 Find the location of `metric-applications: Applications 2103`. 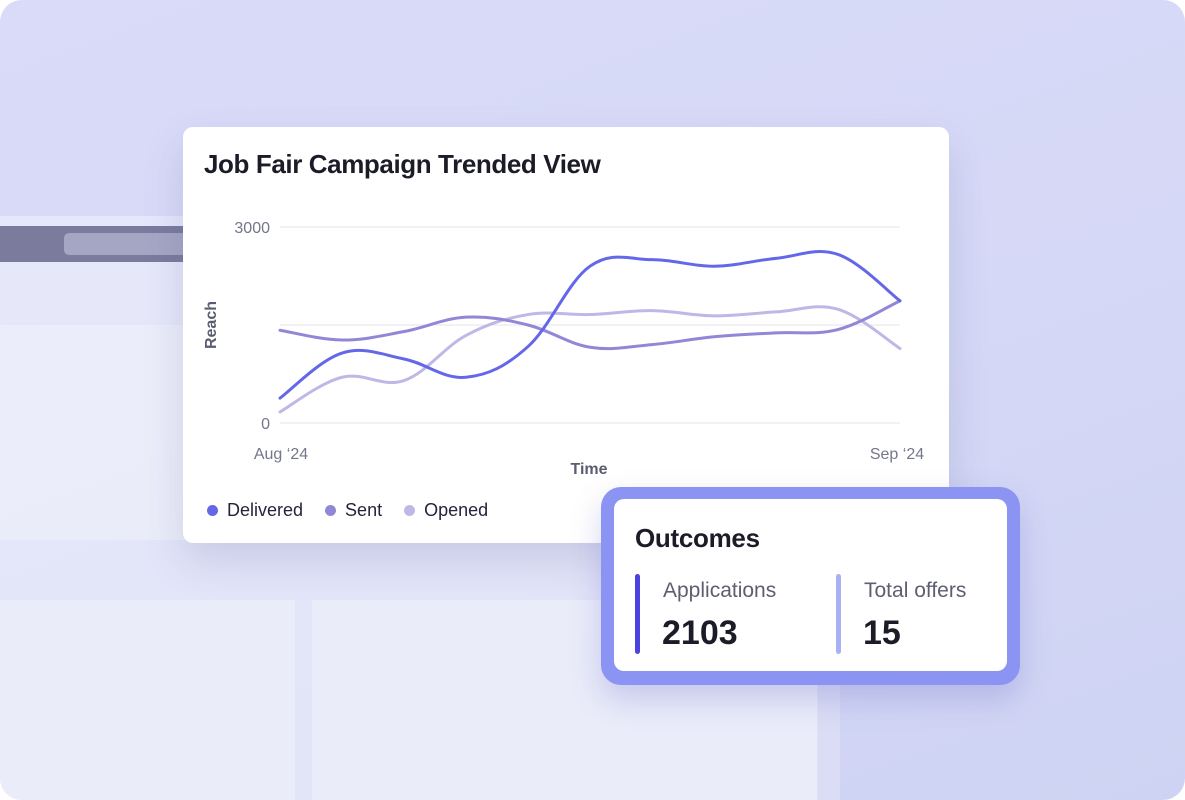

metric-applications: Applications 2103 is located at coordinates (725, 614).